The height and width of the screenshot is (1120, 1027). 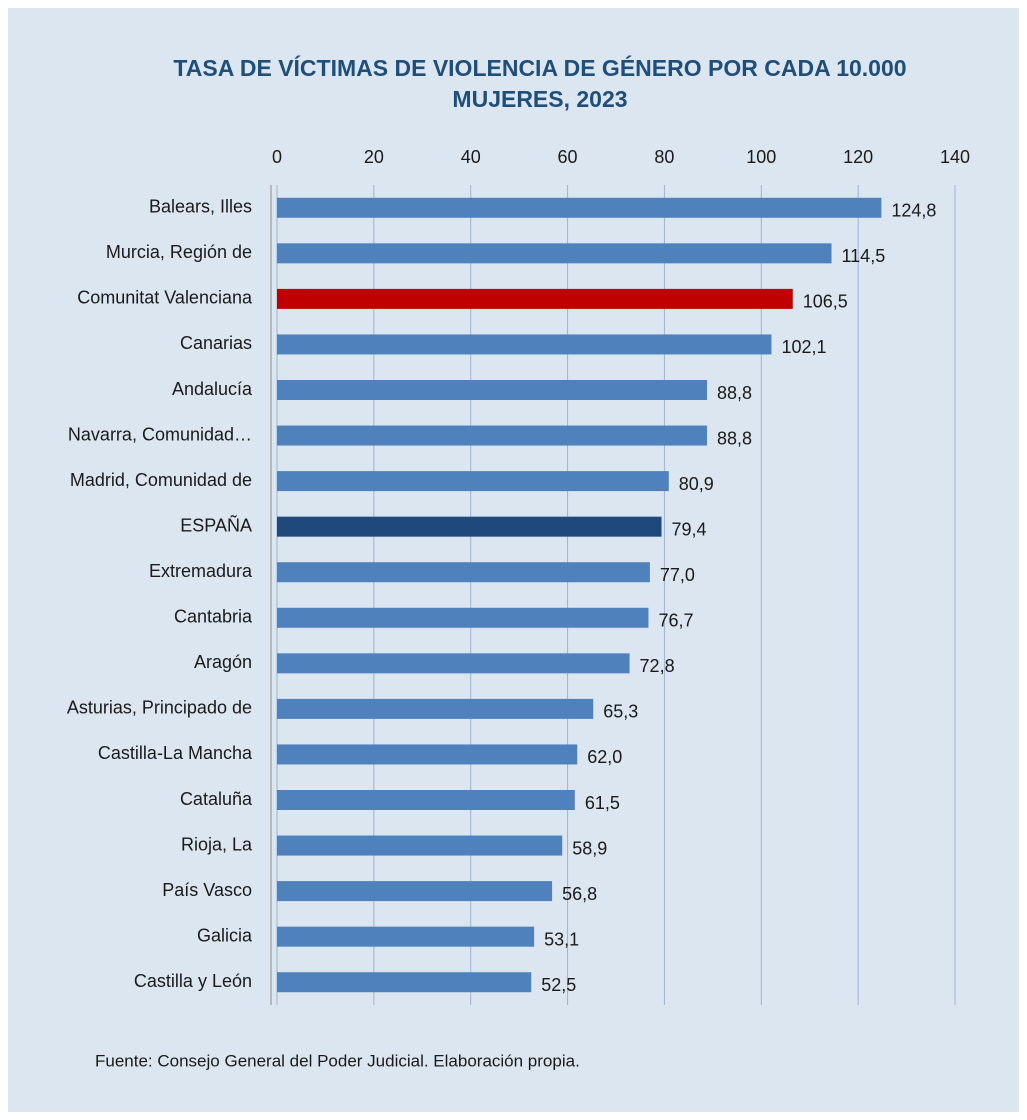 What do you see at coordinates (677, 575) in the screenshot?
I see `value-label: 77,0` at bounding box center [677, 575].